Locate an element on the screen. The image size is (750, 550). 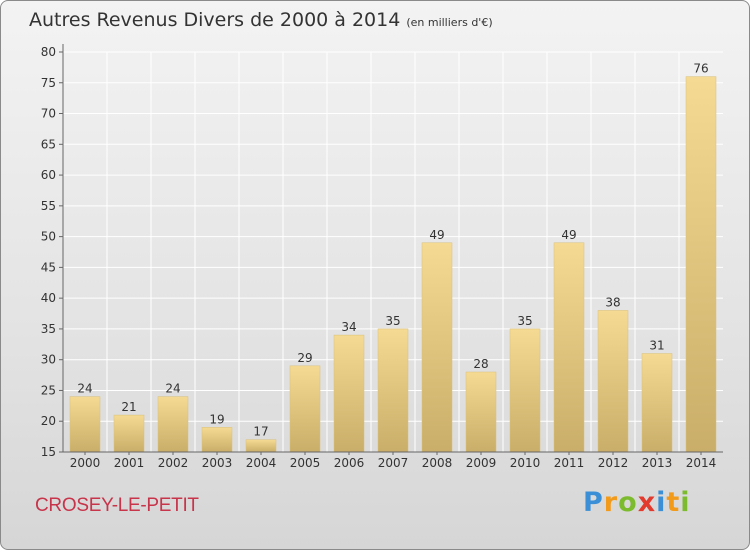
y-tick-label: 80 is located at coordinates (48, 52).